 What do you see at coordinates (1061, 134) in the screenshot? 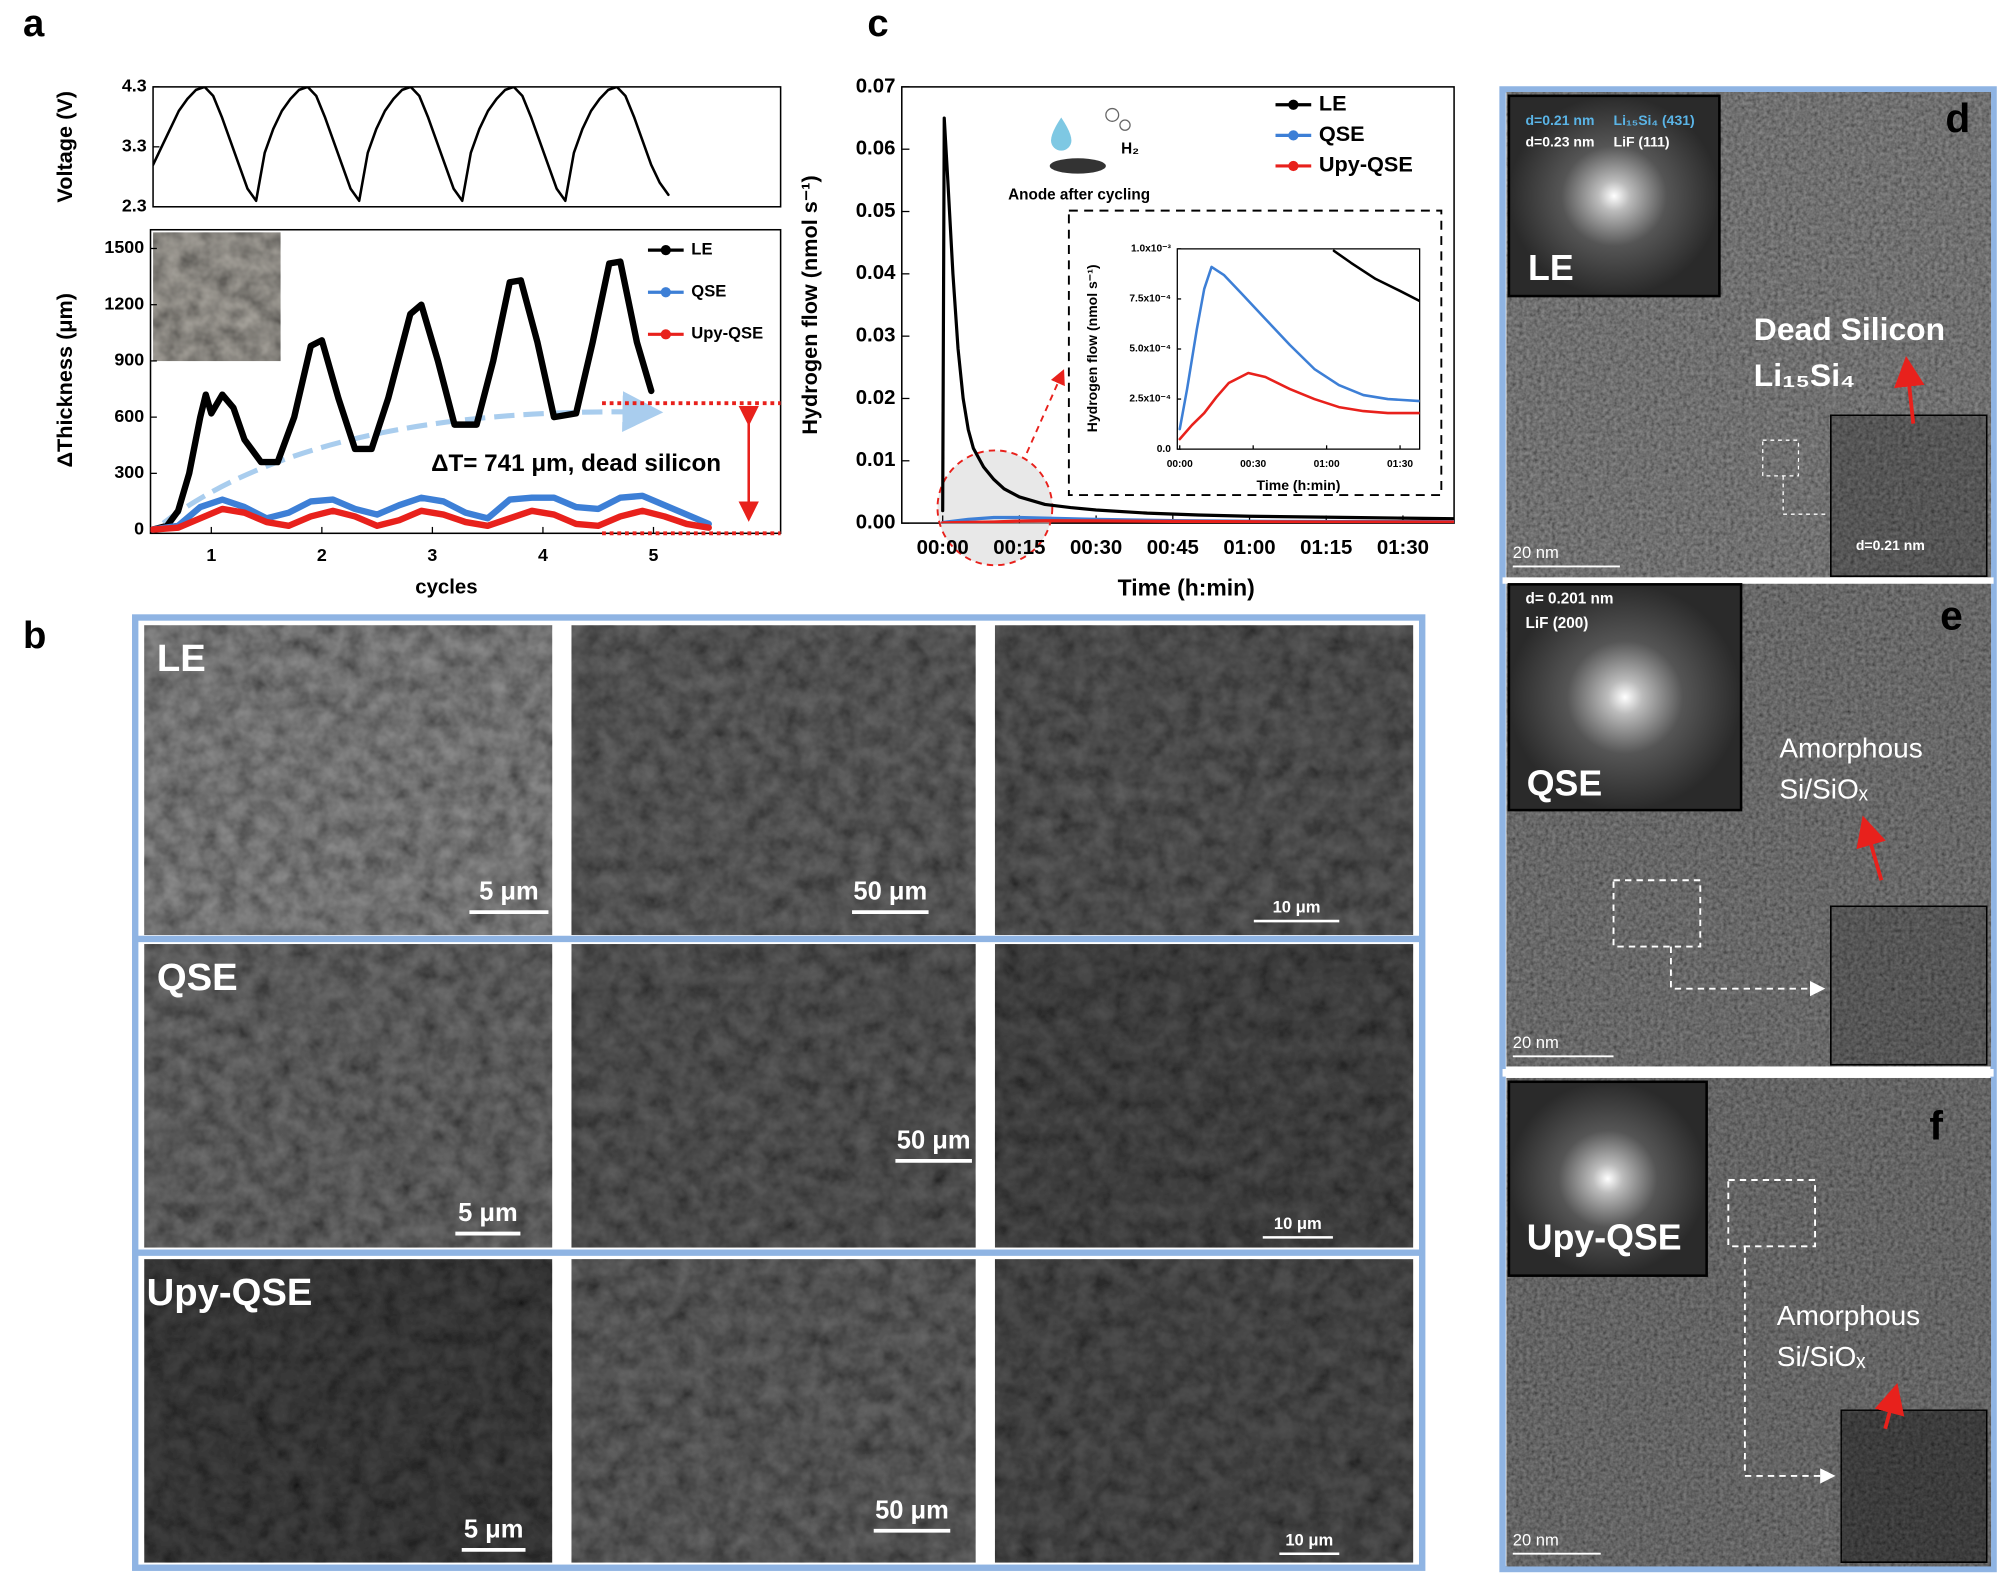
I see `droplet-icon` at bounding box center [1061, 134].